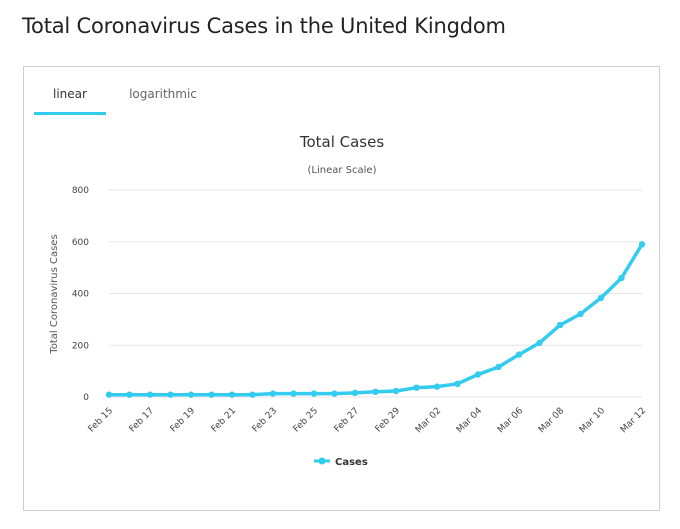  Describe the element at coordinates (428, 420) in the screenshot. I see `x-tick-label-mar-02: Mar 02` at that location.